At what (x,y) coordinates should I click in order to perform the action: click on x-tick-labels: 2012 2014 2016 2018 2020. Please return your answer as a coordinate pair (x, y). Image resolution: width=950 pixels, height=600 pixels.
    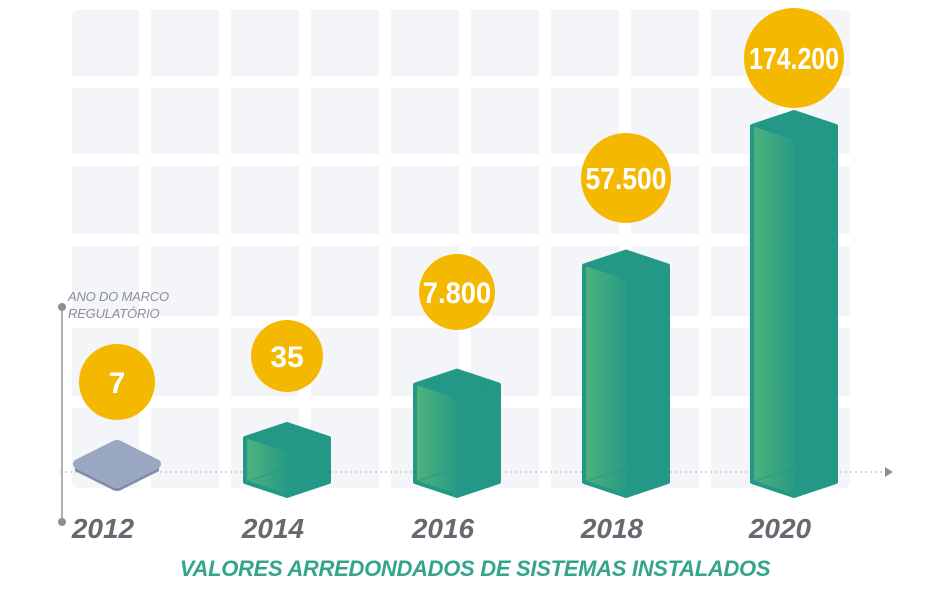
    Looking at the image, I should click on (441, 528).